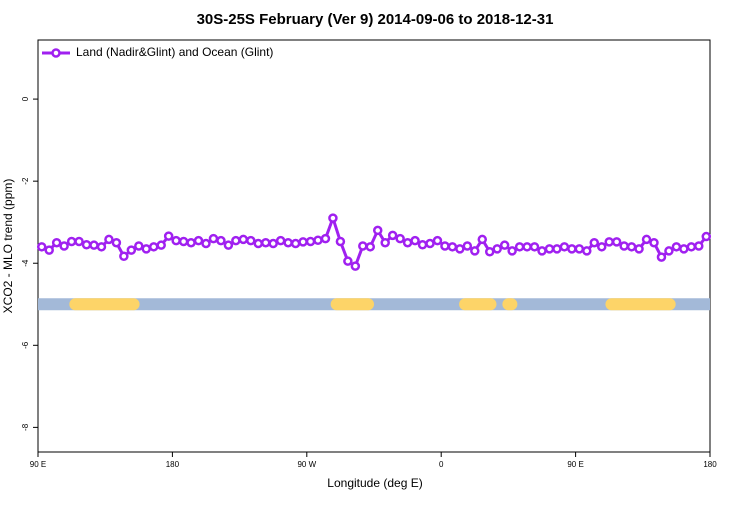  What do you see at coordinates (441, 464) in the screenshot?
I see `x-tick-label: 0` at bounding box center [441, 464].